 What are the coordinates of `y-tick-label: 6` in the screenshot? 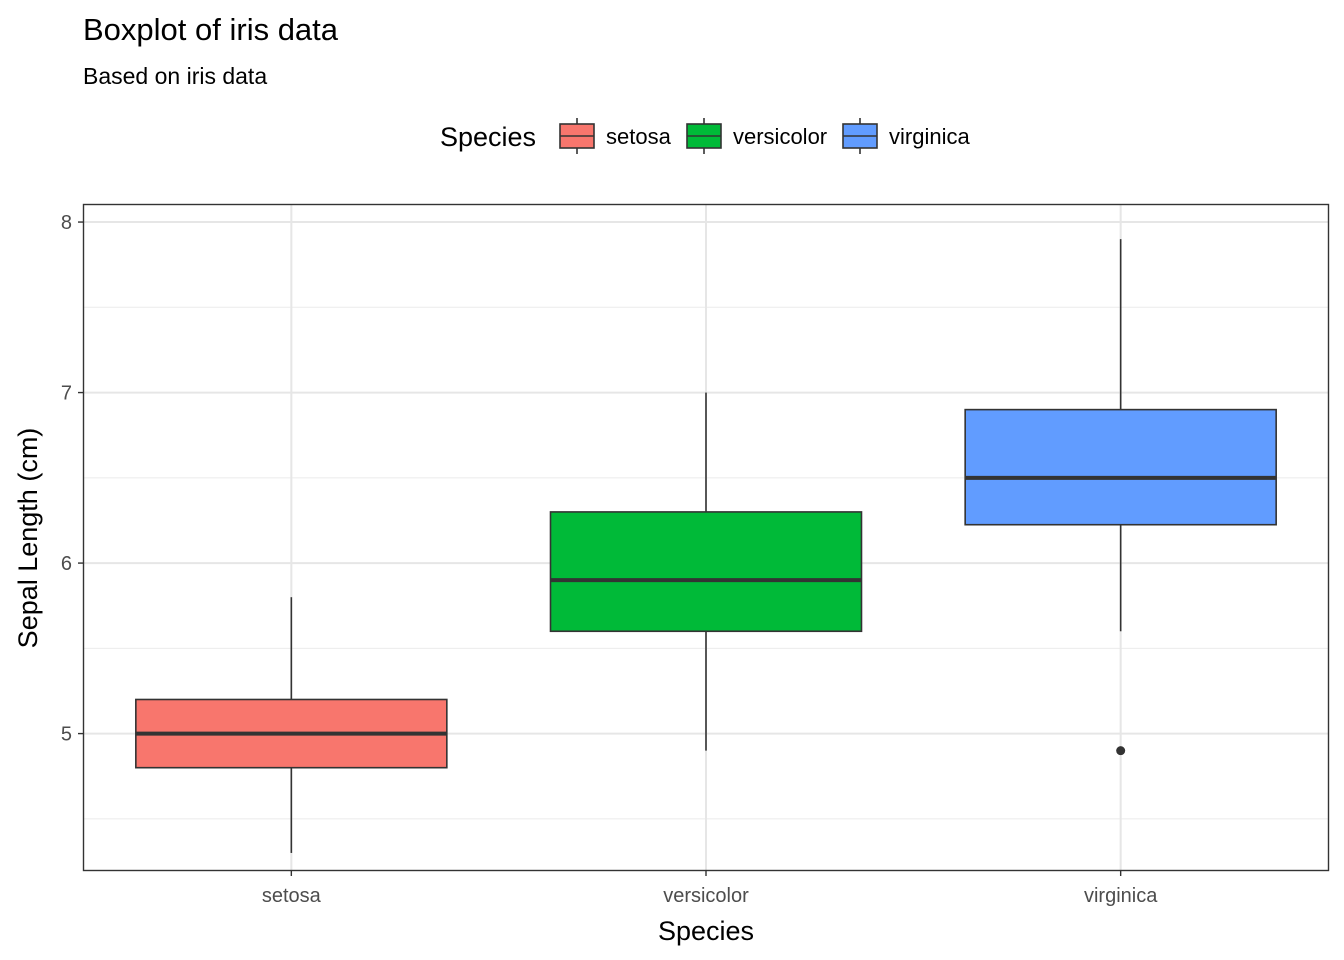 It's located at (66, 564).